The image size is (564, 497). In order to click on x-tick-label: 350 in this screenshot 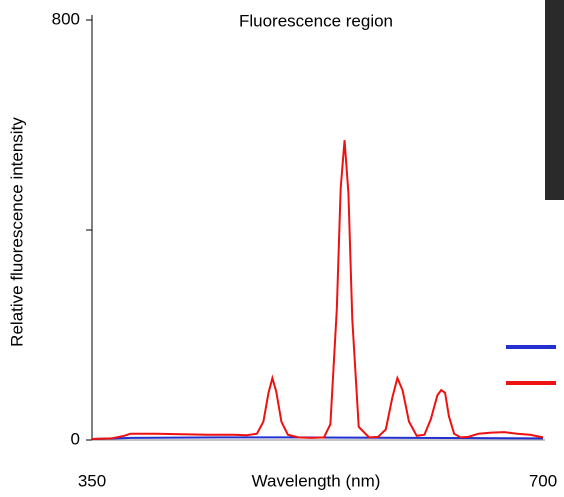, I will do `click(92, 480)`.